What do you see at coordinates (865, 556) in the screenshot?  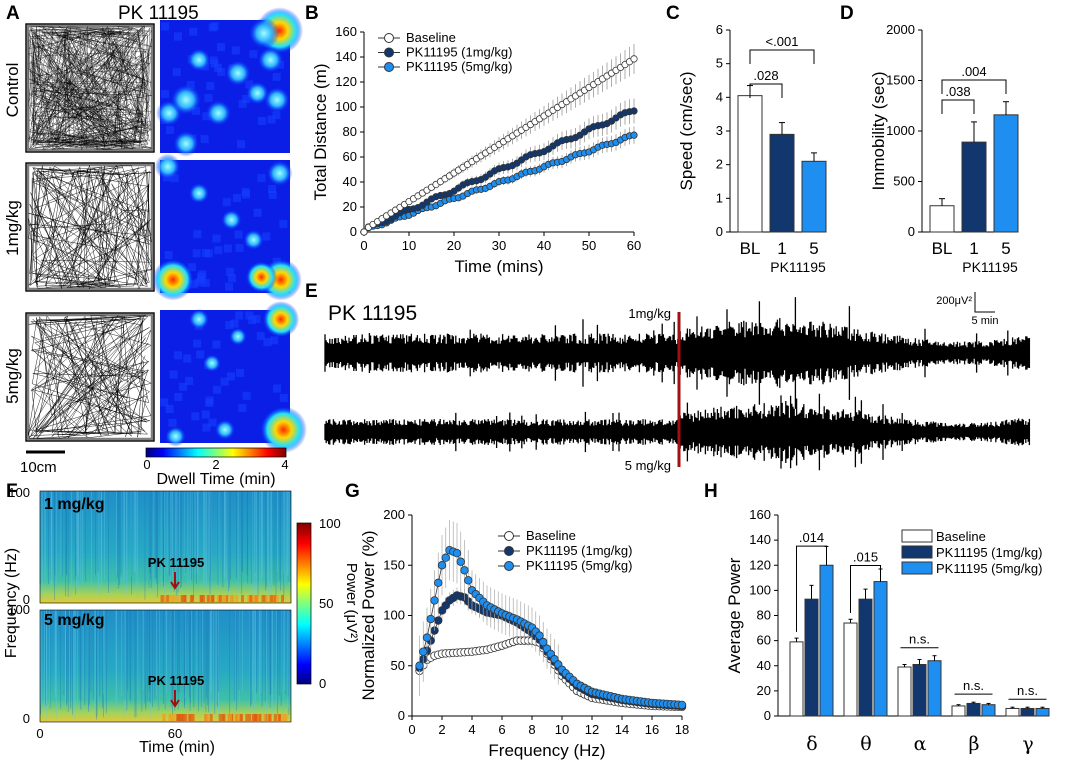 I see `h-sig-label: .015` at bounding box center [865, 556].